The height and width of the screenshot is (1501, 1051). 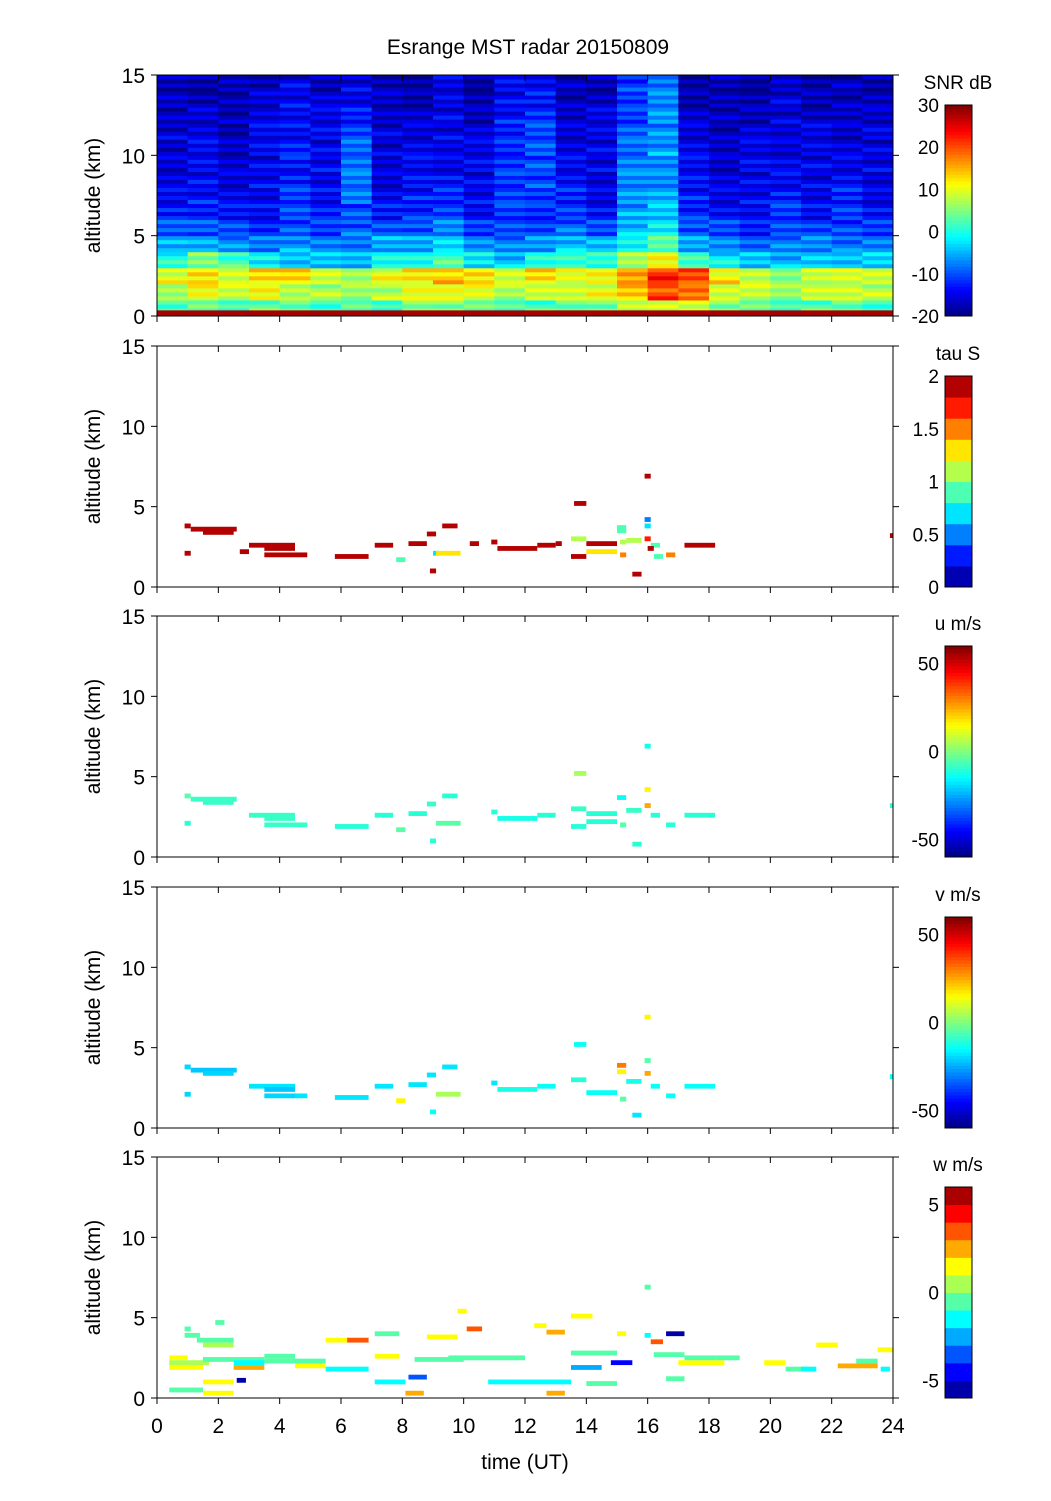 I want to click on colorbar-label: u m/s, so click(x=958, y=624).